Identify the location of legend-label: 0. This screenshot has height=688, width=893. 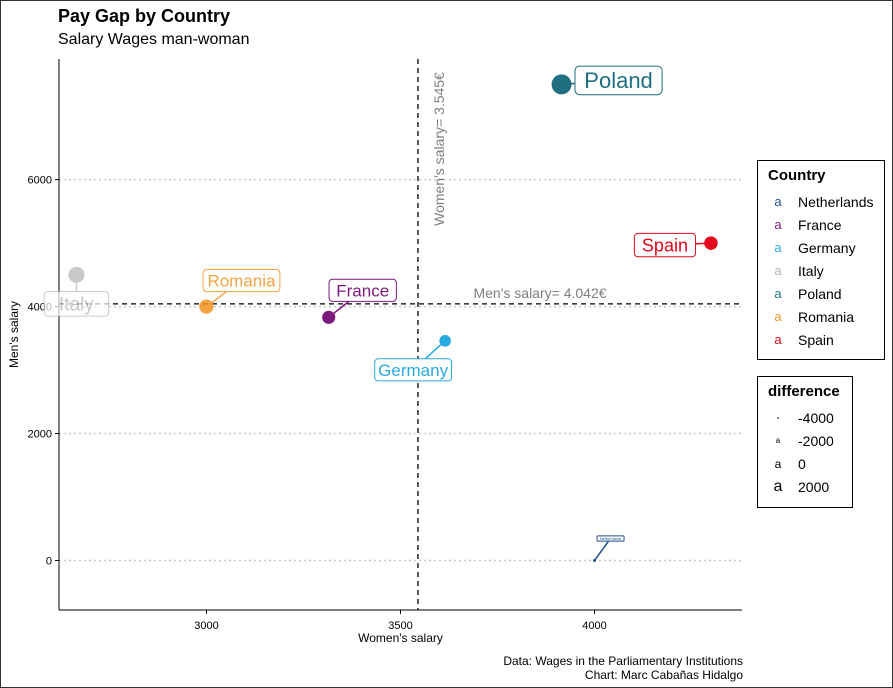
(802, 463).